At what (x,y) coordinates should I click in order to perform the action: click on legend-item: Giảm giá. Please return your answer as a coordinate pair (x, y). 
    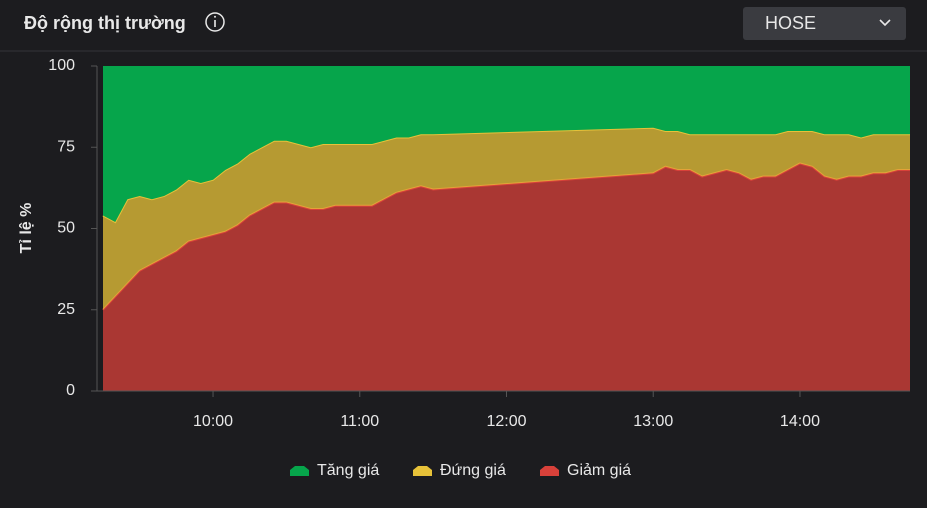
    Looking at the image, I should click on (585, 470).